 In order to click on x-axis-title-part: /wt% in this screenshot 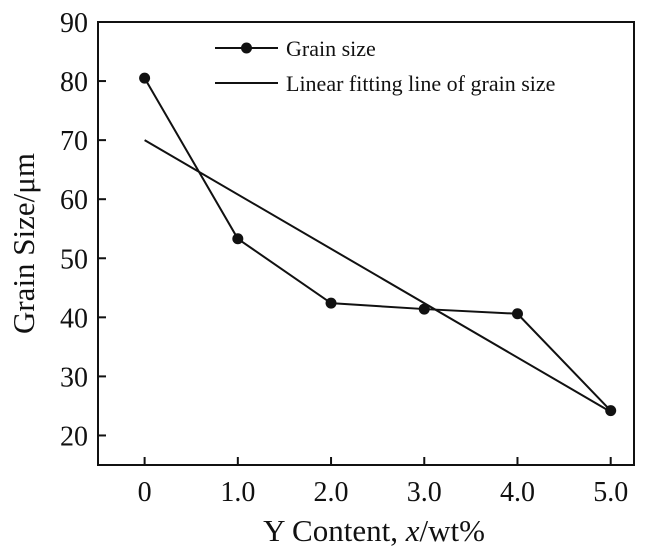, I will do `click(451, 530)`.